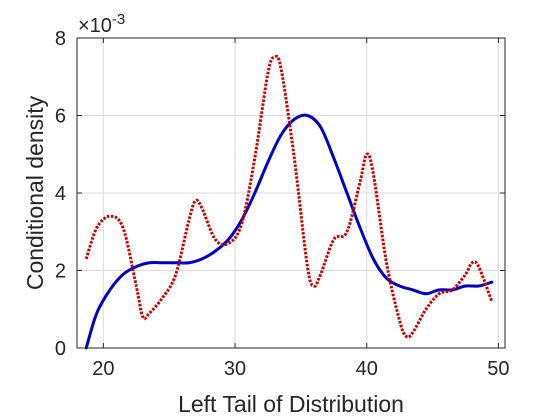 The image size is (560, 420). I want to click on x-tick-label: 20, so click(103, 369).